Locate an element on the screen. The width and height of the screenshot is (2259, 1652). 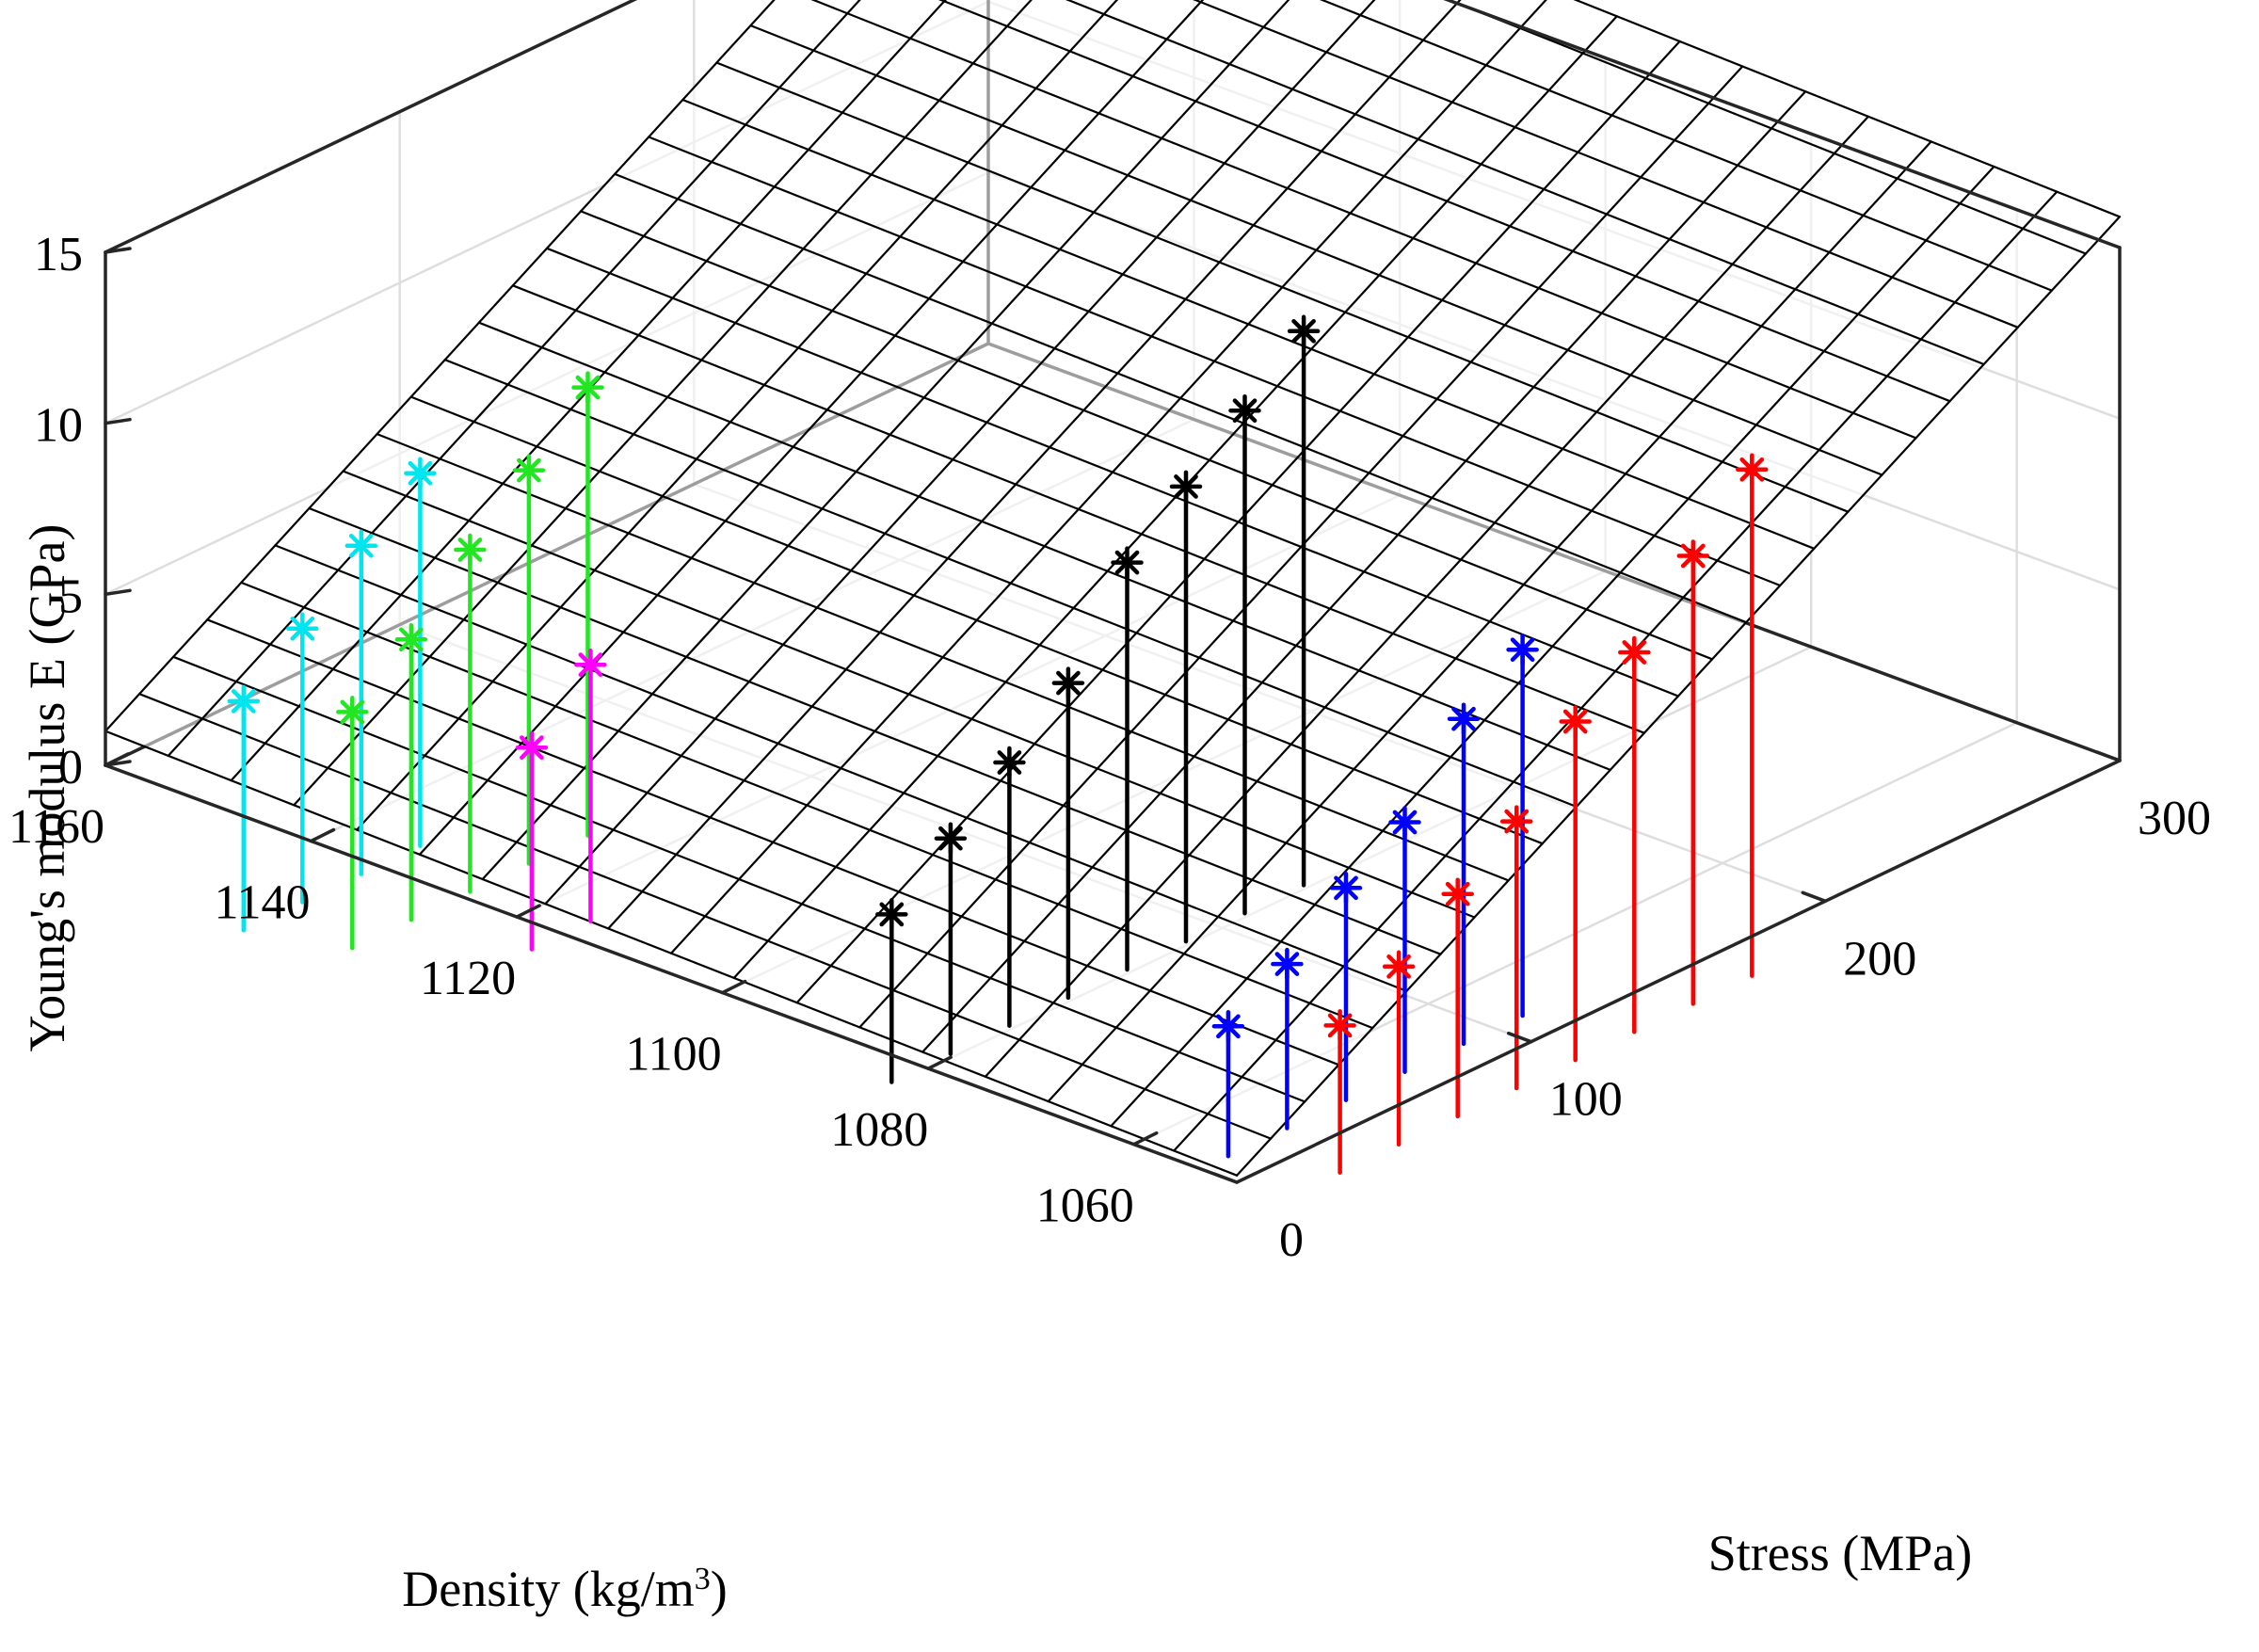
tick-label-e: 10 is located at coordinates (58, 426).